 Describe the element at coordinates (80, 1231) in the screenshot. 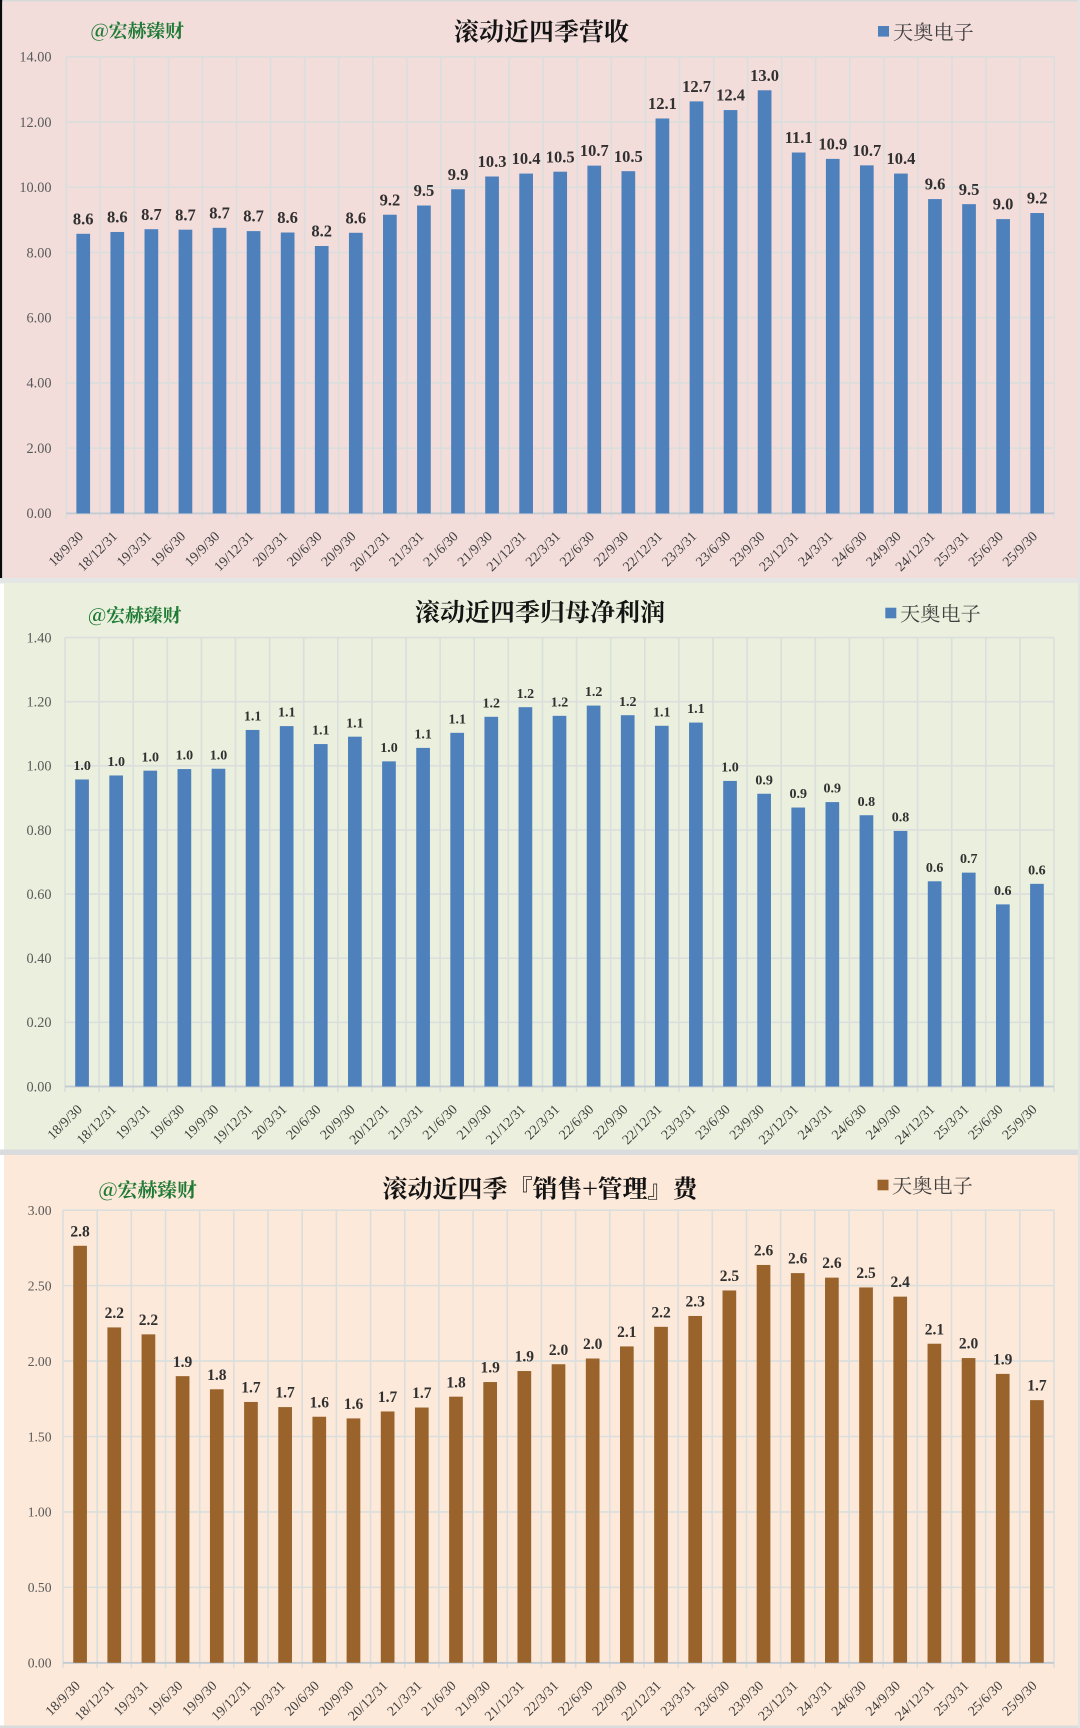

I see `svg-text: 2.8` at that location.